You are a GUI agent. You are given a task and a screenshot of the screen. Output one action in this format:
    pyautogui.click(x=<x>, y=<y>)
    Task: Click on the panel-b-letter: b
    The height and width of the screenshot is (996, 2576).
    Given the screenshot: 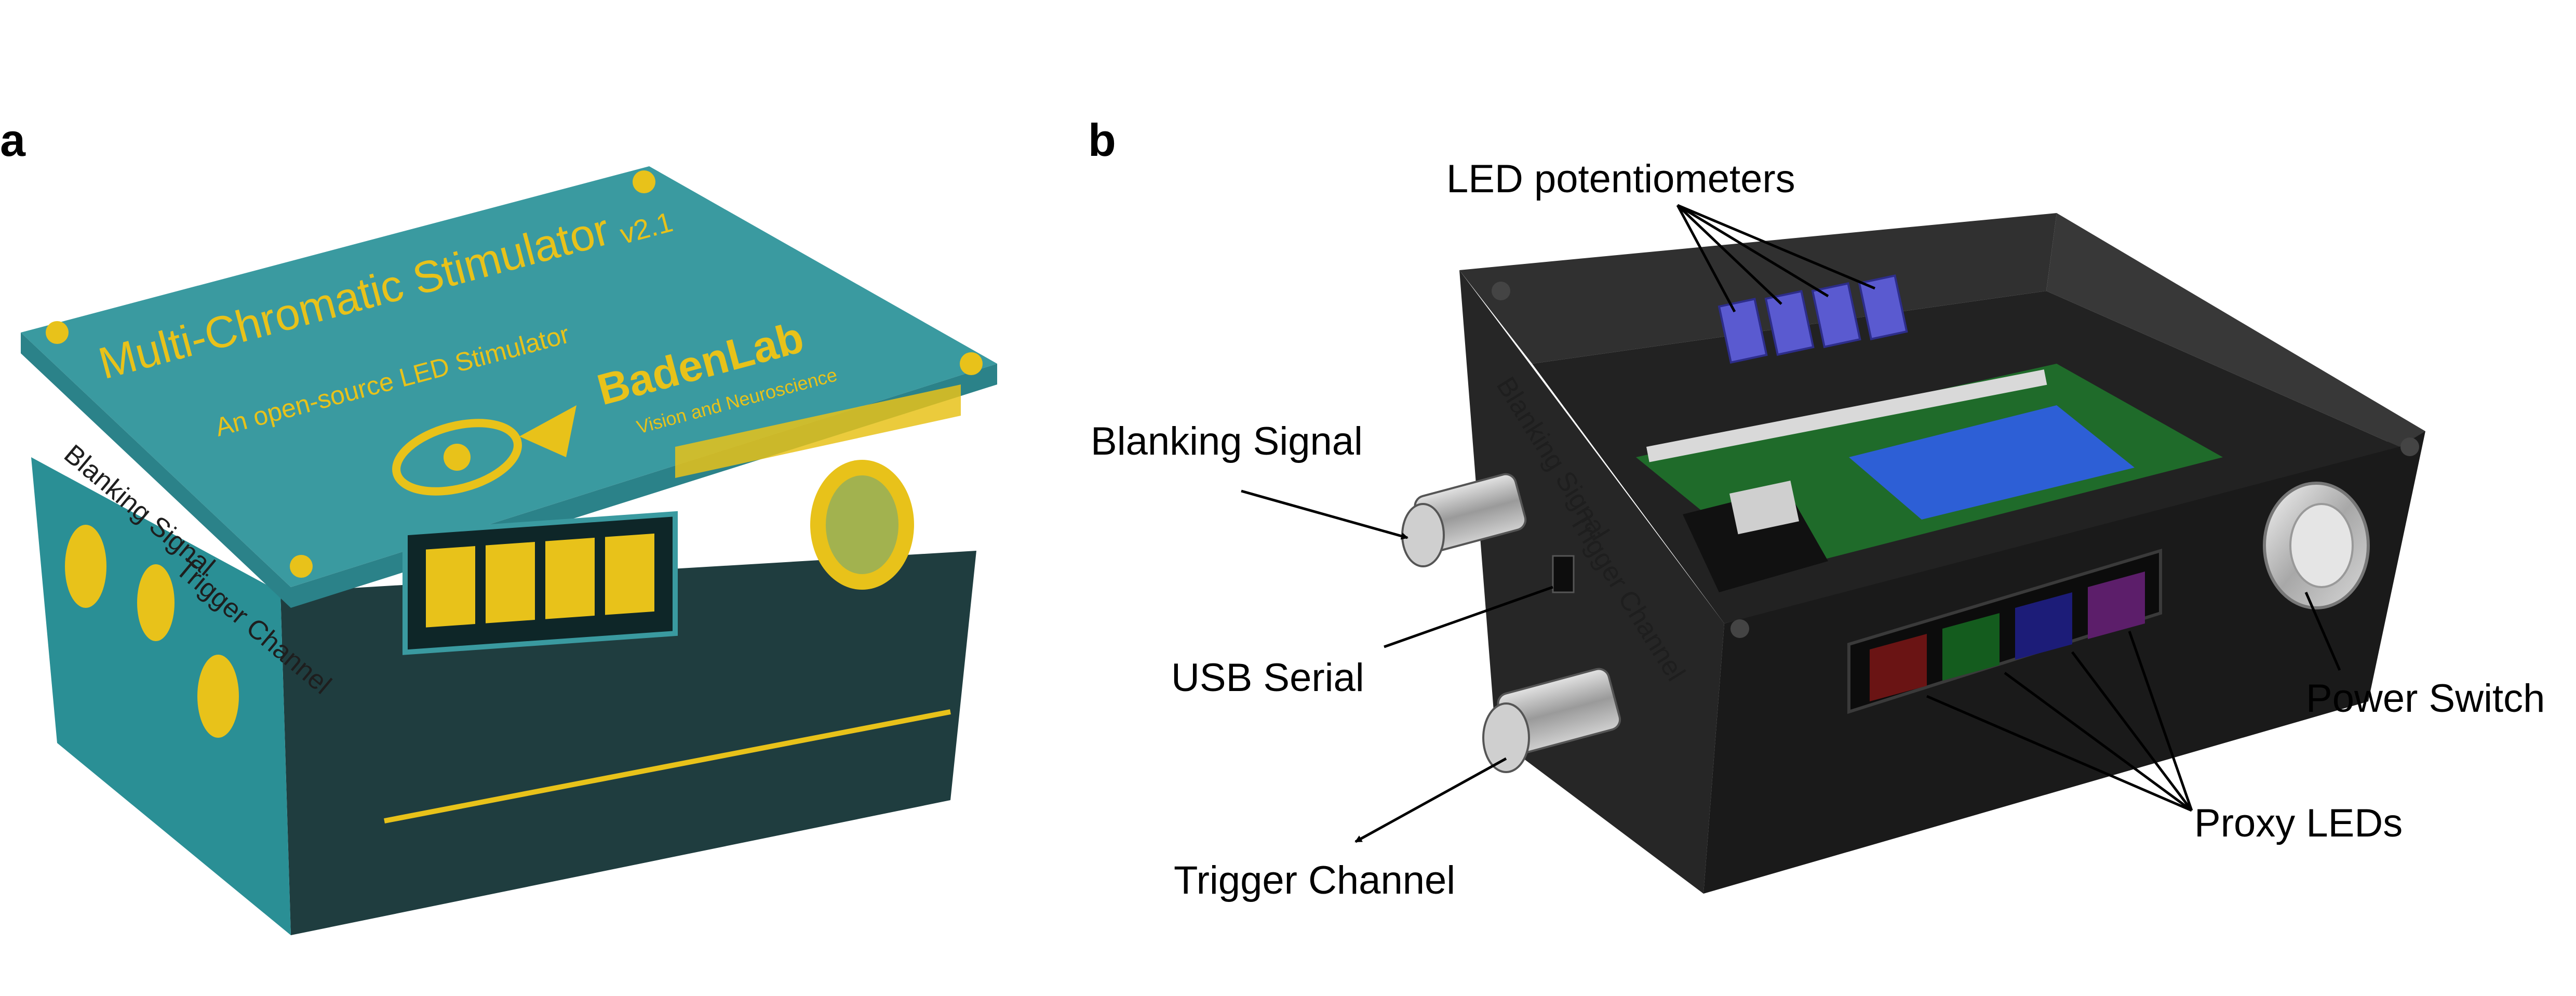 What is the action you would take?
    pyautogui.click(x=1102, y=140)
    